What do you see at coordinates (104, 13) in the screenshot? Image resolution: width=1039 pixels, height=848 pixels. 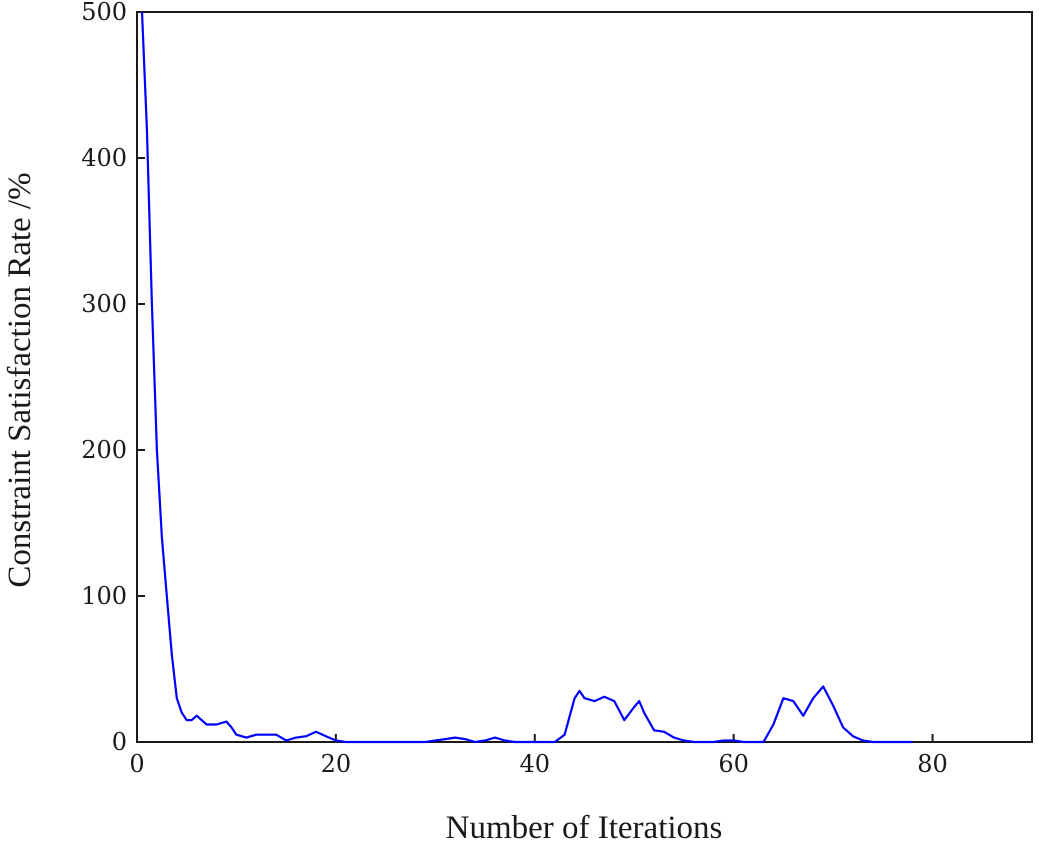 I see `y-tick-label: 500` at bounding box center [104, 13].